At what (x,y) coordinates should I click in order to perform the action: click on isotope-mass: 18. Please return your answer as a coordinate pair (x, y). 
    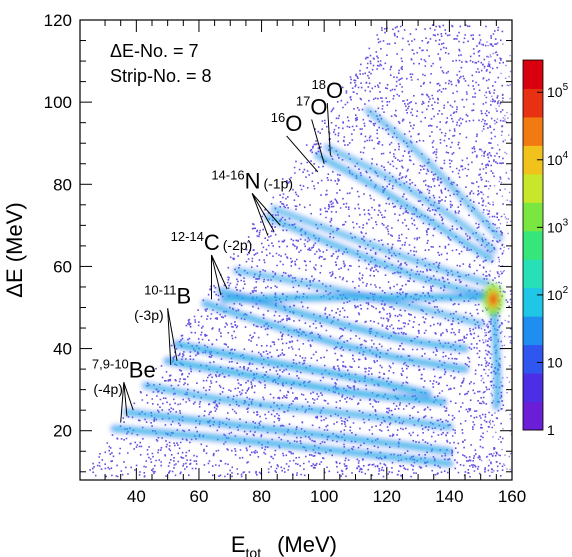
    Looking at the image, I should click on (319, 84).